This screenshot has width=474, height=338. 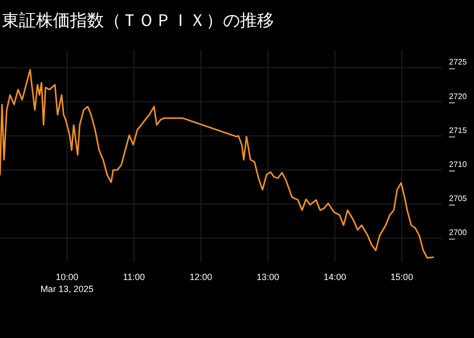 I want to click on x-tick-label: 11:00, so click(x=134, y=277).